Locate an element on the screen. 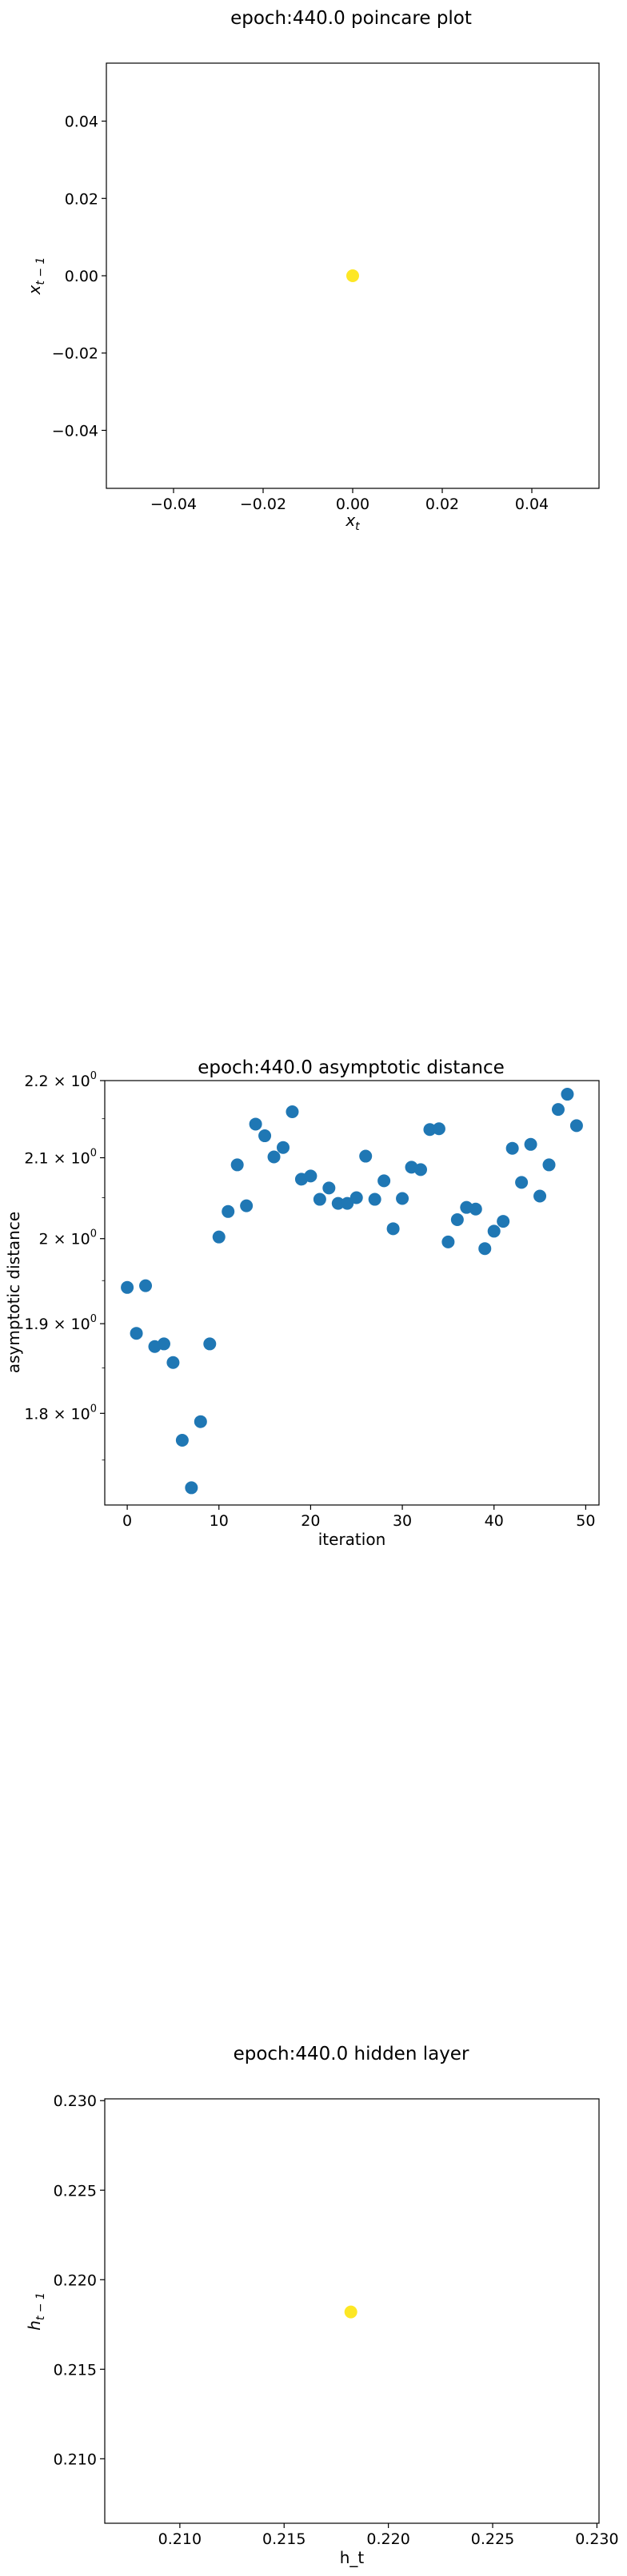  y-tick-label: 2.2 × 100 is located at coordinates (61, 1080).